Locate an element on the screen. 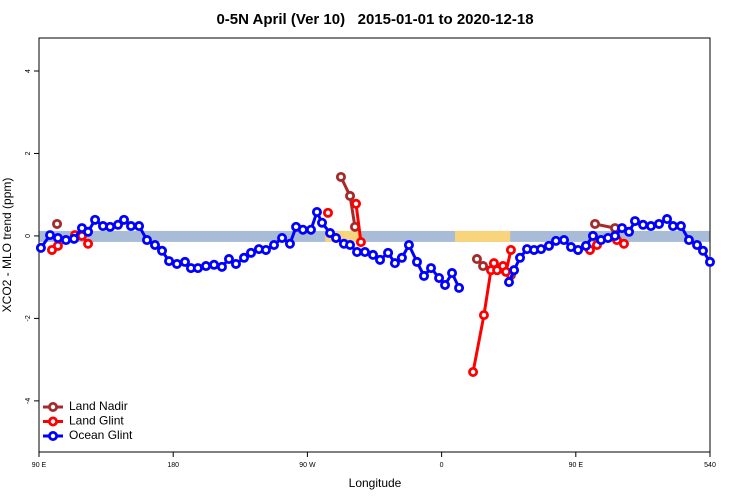 The width and height of the screenshot is (750, 500). legend-label: Ocean Glint is located at coordinates (101, 435).